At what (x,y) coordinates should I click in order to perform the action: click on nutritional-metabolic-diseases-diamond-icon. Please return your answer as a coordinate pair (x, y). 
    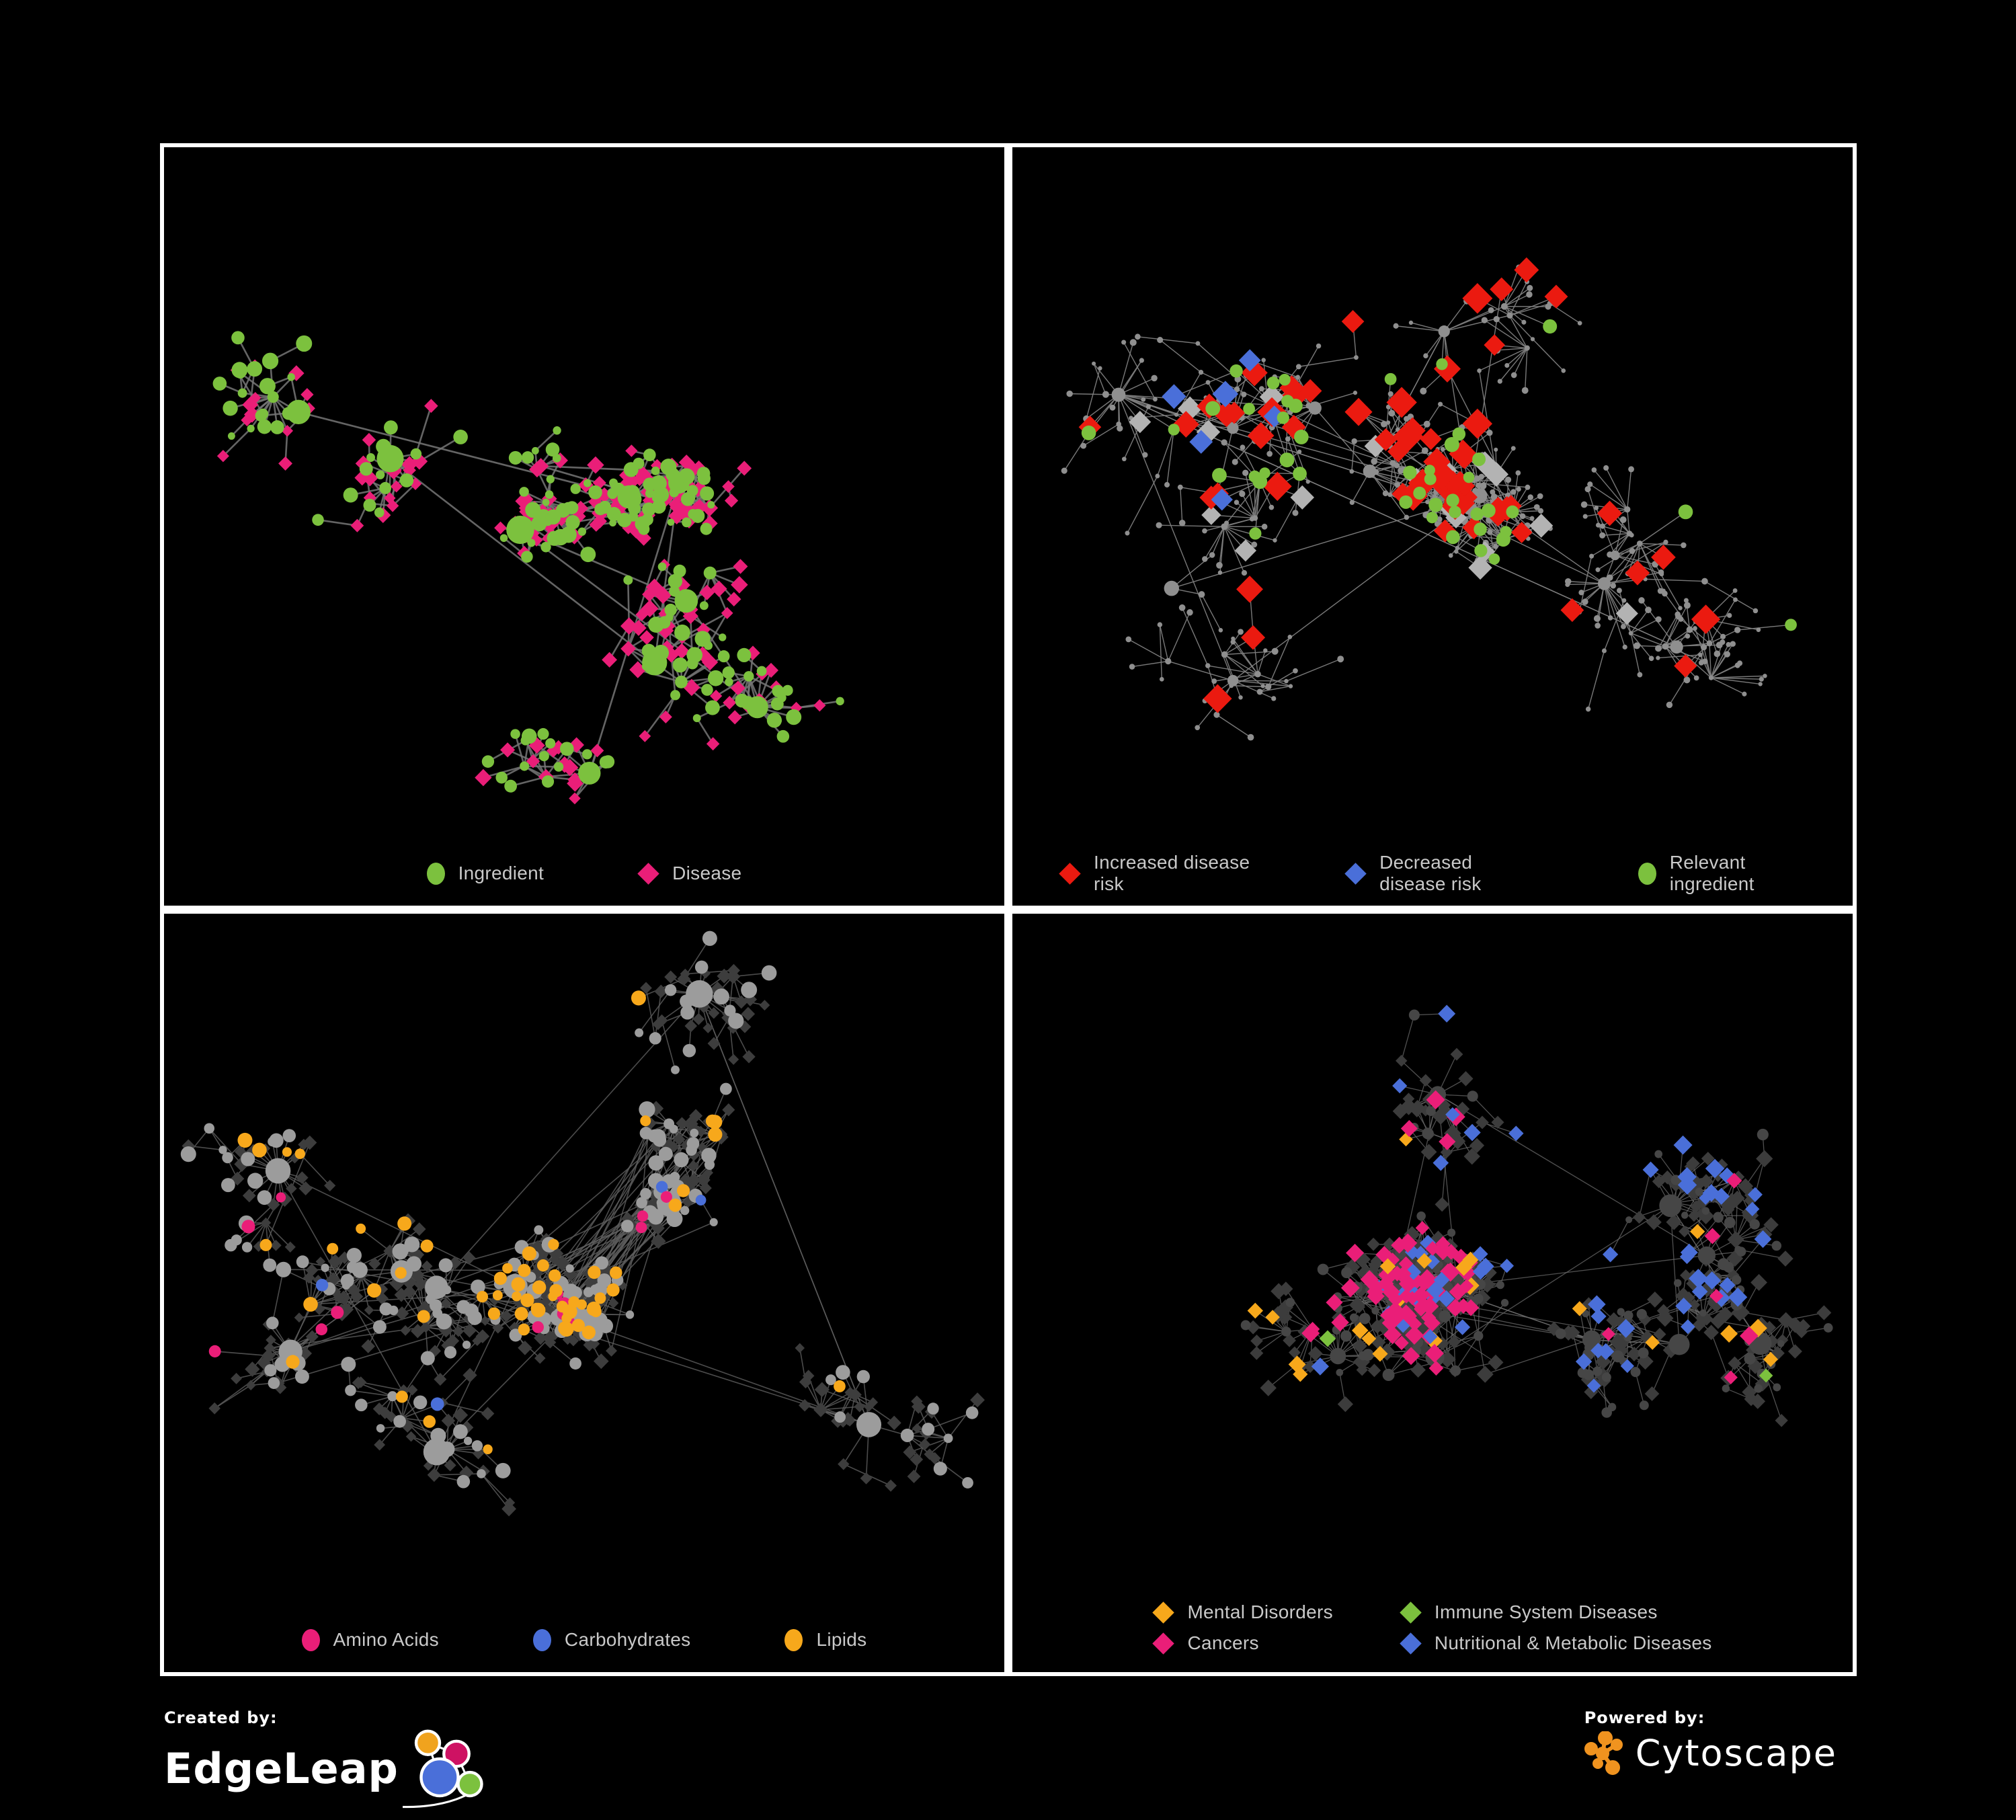
    Looking at the image, I should click on (1411, 1643).